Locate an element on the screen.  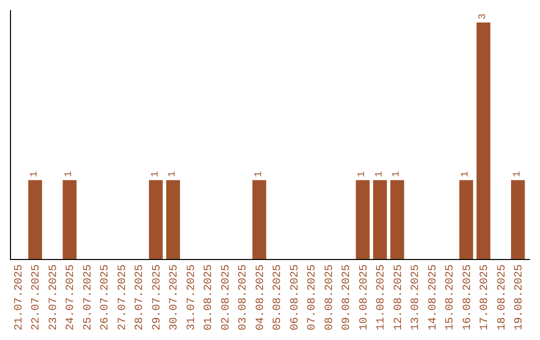
x-tick-label: 05.08.2025 is located at coordinates (278, 297).